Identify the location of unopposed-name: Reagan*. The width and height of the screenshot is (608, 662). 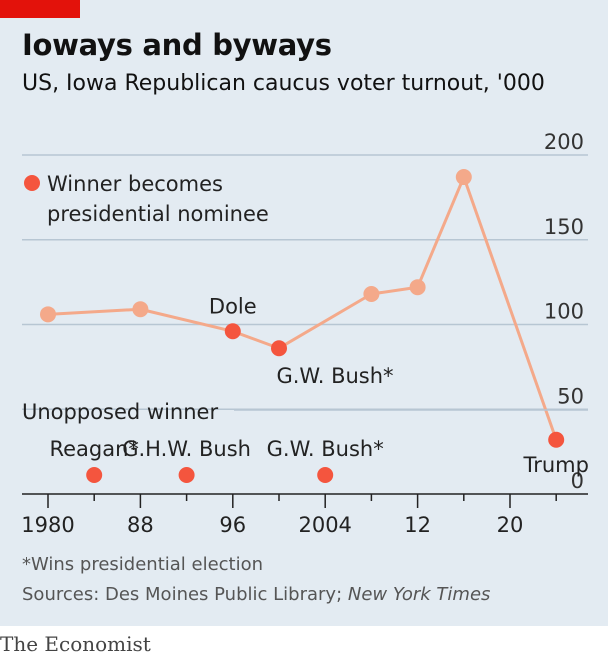
(93, 449).